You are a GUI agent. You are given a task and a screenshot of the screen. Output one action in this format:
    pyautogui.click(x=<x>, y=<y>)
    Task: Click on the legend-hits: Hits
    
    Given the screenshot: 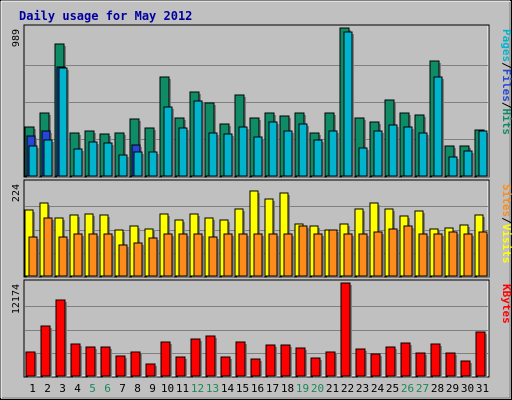 What is the action you would take?
    pyautogui.click(x=506, y=122)
    